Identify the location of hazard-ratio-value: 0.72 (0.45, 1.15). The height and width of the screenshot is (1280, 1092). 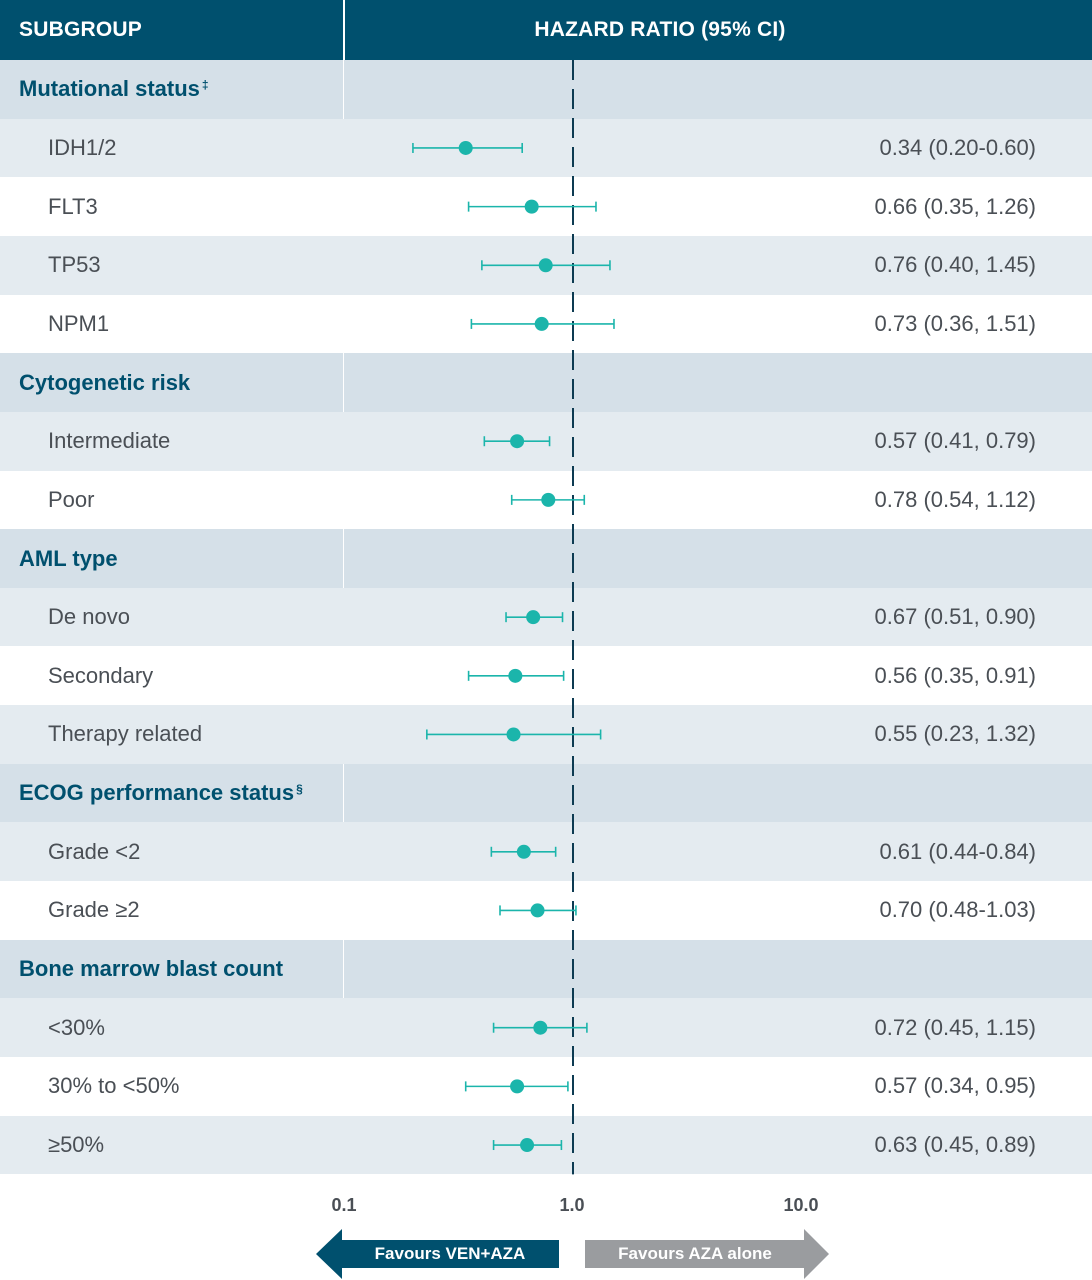
(955, 1027).